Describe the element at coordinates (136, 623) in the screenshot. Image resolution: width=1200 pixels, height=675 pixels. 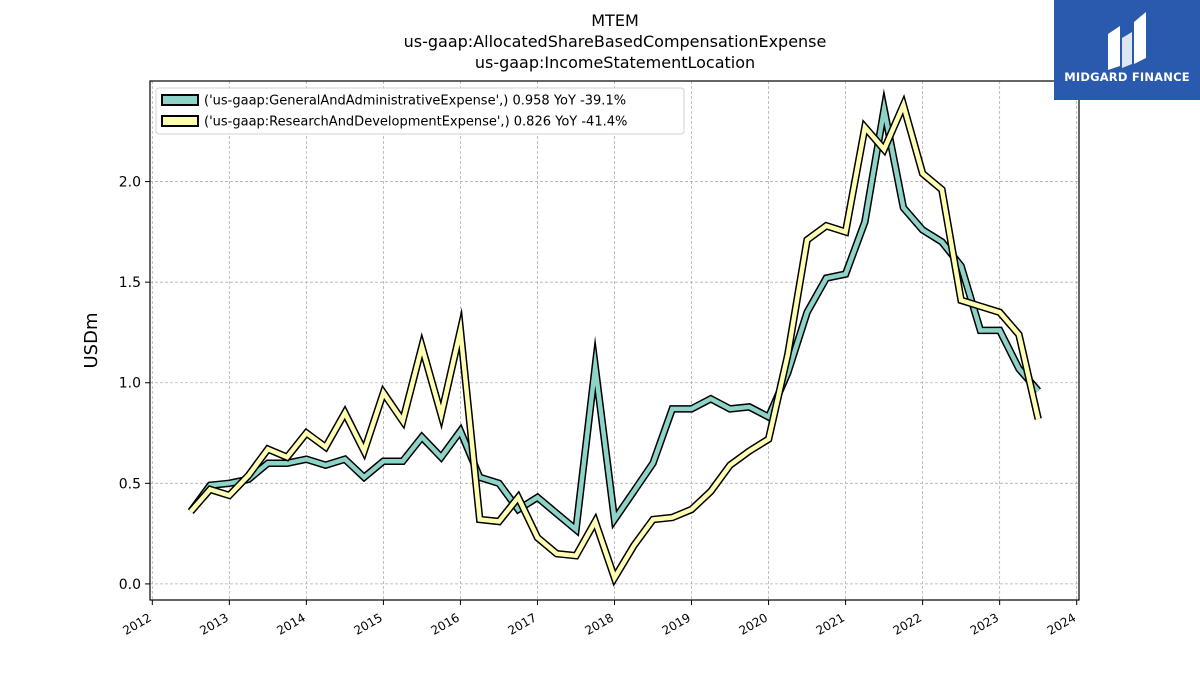
I see `x-tick-label: 2012` at that location.